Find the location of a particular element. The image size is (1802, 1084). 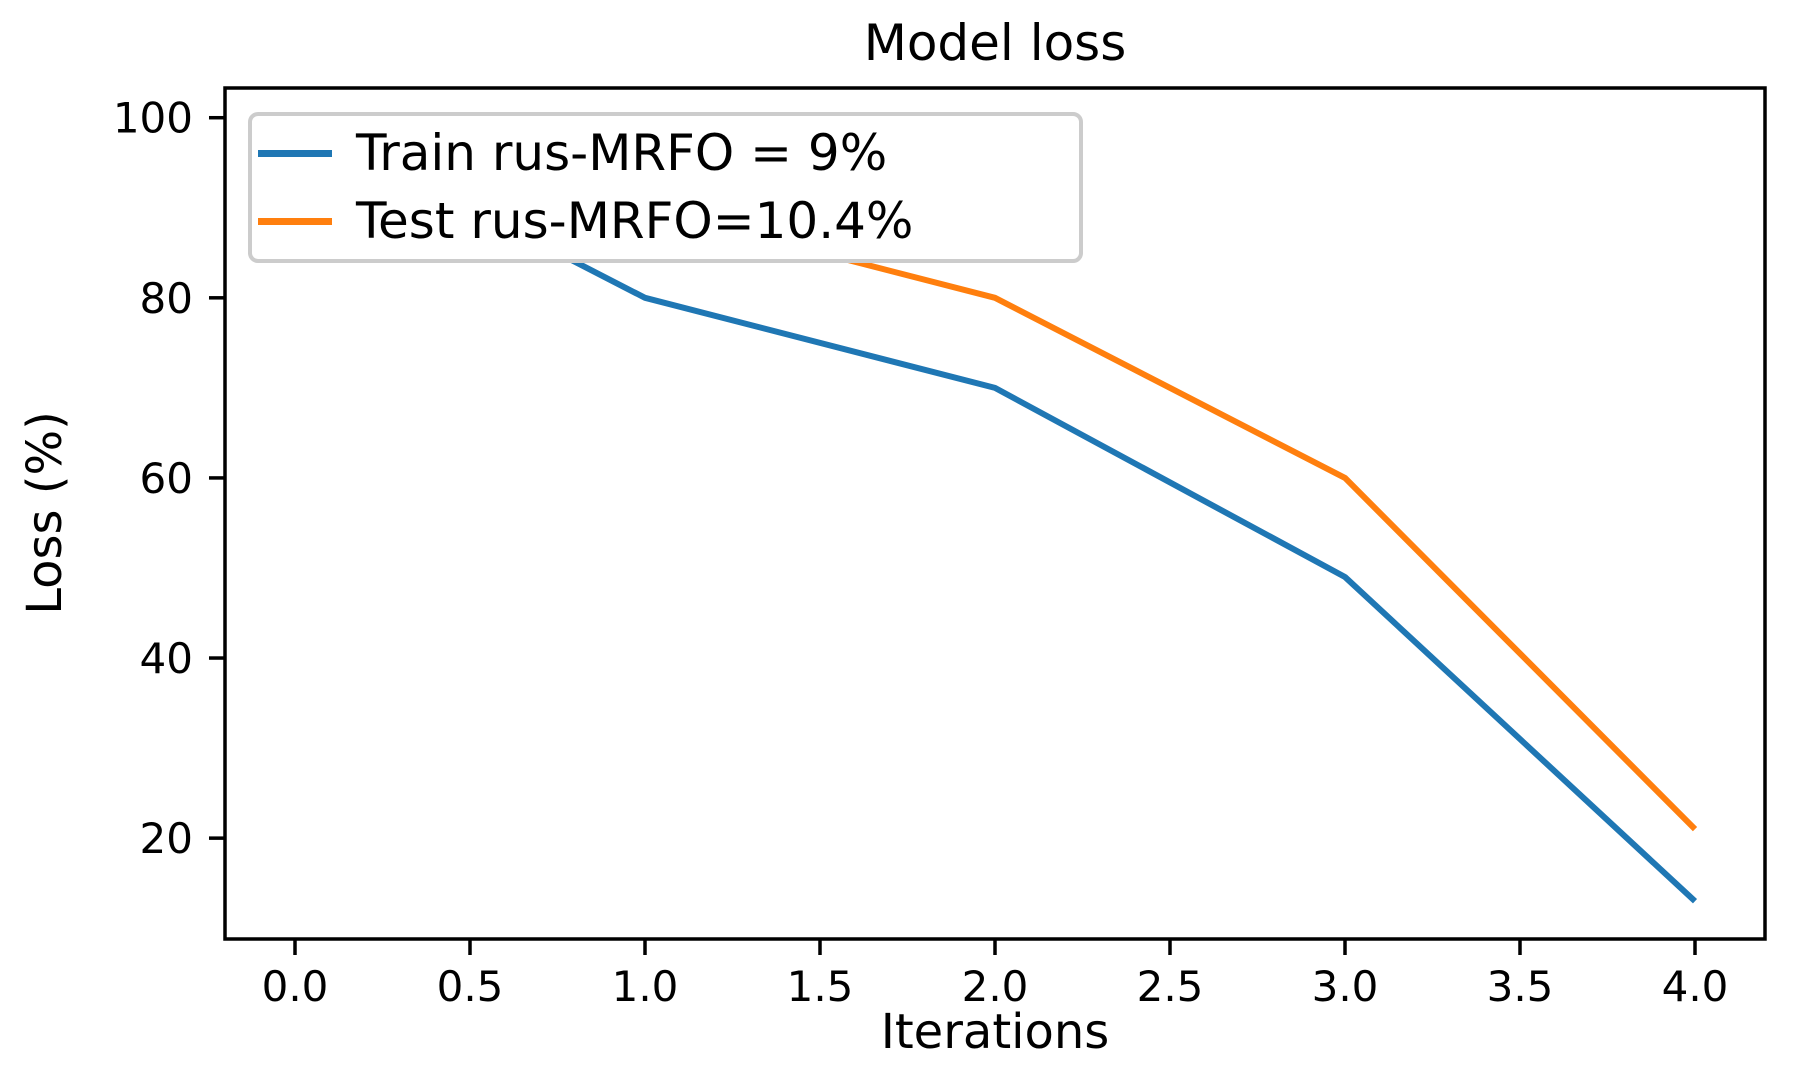

legend-item-test: Test rus-MRFO=10.4% is located at coordinates (668, 221).